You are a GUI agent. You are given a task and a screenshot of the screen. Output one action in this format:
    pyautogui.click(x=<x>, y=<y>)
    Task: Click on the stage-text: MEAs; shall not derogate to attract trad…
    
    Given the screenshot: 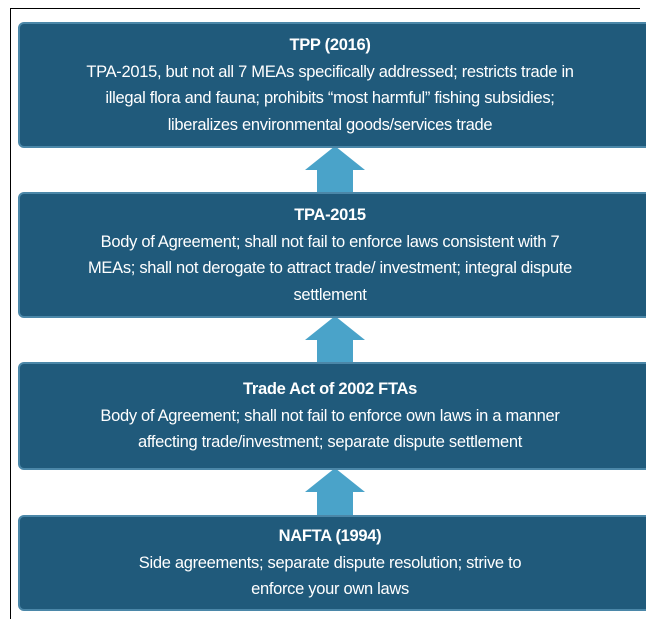 What is the action you would take?
    pyautogui.click(x=330, y=268)
    